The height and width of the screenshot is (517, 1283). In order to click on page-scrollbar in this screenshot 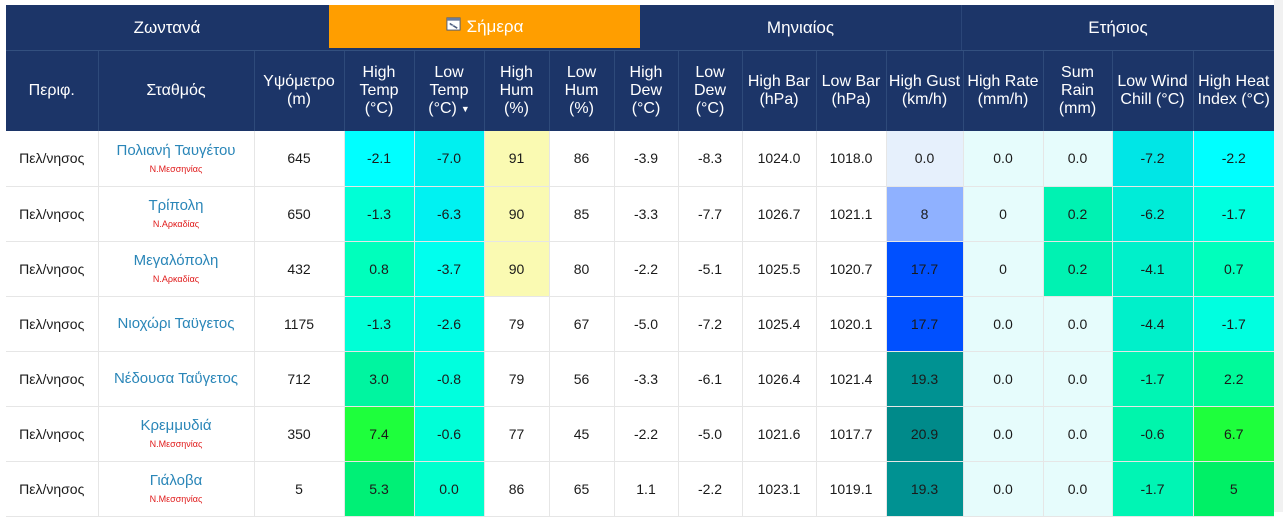, I will do `click(1278, 256)`.